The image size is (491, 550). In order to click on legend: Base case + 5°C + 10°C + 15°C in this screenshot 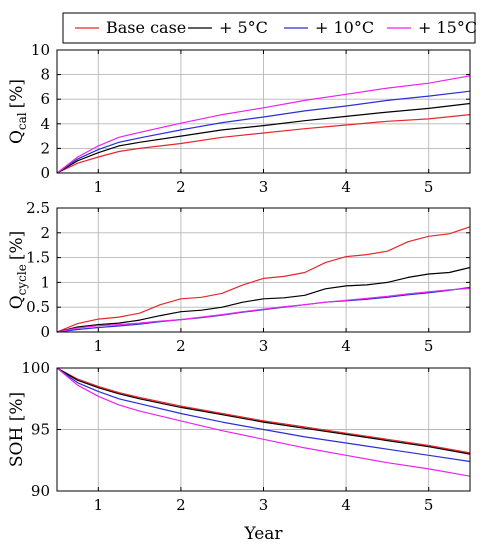, I will do `click(269, 28)`.